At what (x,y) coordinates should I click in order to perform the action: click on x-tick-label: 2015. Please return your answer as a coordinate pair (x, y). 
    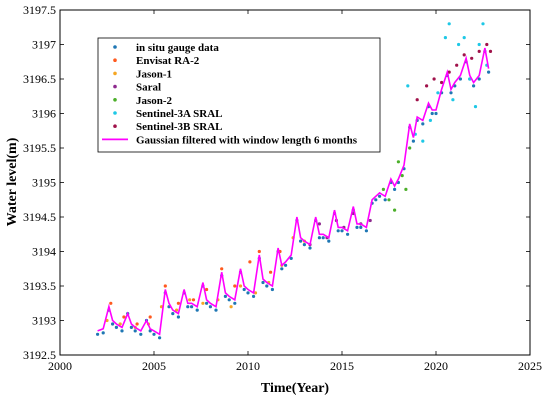
    Looking at the image, I should click on (342, 366).